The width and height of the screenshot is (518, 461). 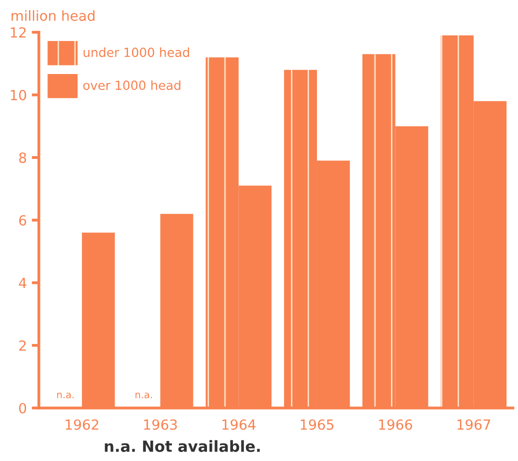 What do you see at coordinates (18, 95) in the screenshot?
I see `y-tick-label: 10` at bounding box center [18, 95].